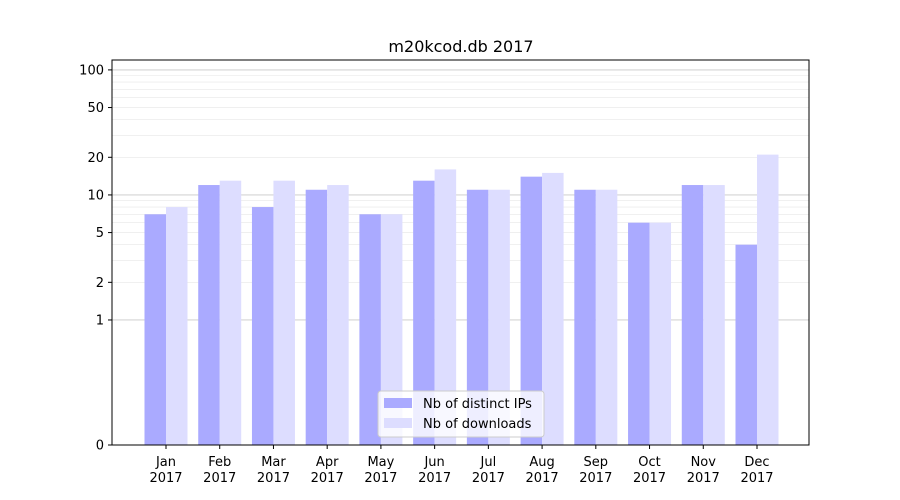 The image size is (900, 500). Describe the element at coordinates (433, 462) in the screenshot. I see `x-tick-label-month: Jun` at that location.